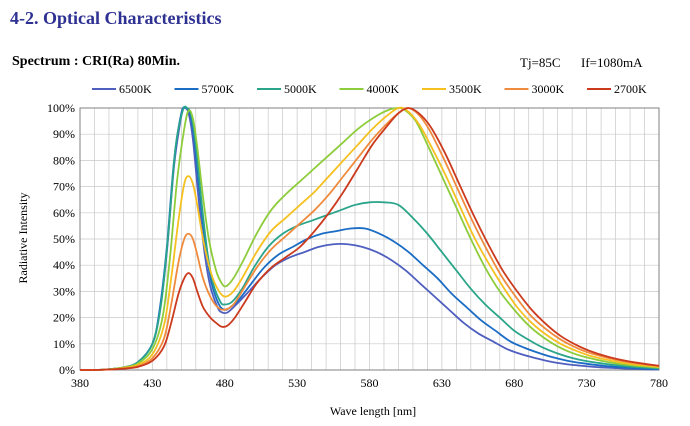  I want to click on legend-label-3000K: 3000K, so click(548, 89).